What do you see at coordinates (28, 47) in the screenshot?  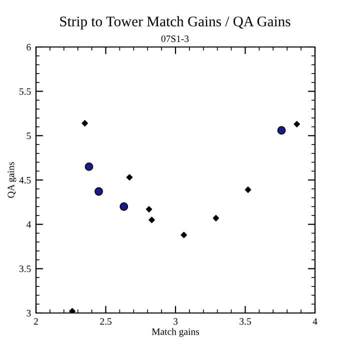 I see `y-tick-label: 6` at bounding box center [28, 47].